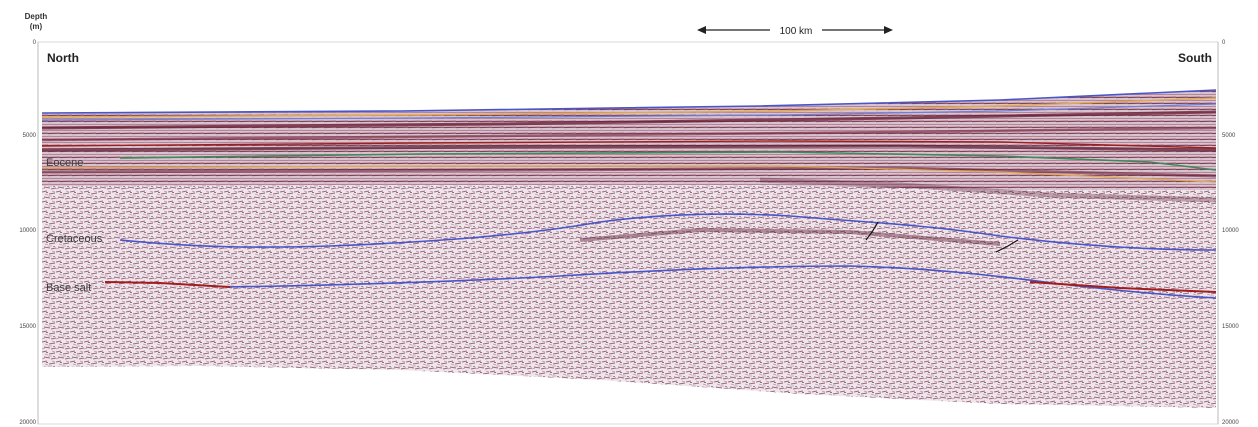  Describe the element at coordinates (888, 30) in the screenshot. I see `arrow-right-icon` at that location.